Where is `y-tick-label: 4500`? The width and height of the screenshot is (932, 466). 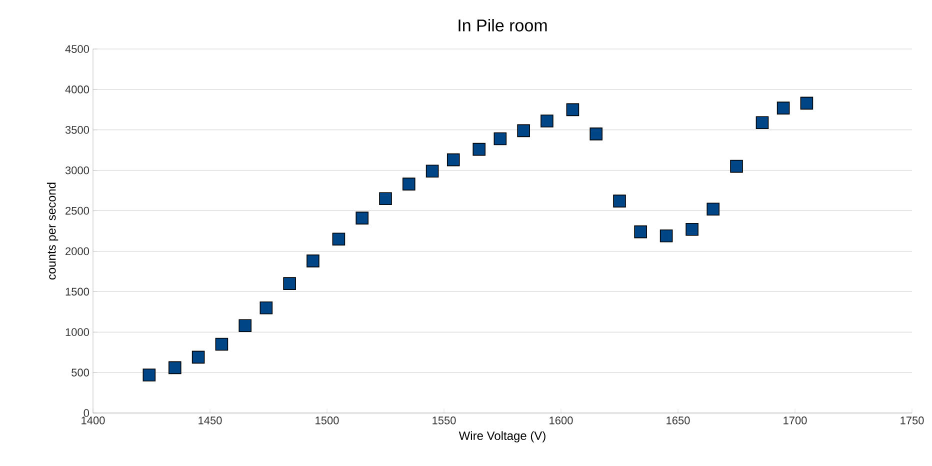 y-tick-label: 4500 is located at coordinates (77, 49).